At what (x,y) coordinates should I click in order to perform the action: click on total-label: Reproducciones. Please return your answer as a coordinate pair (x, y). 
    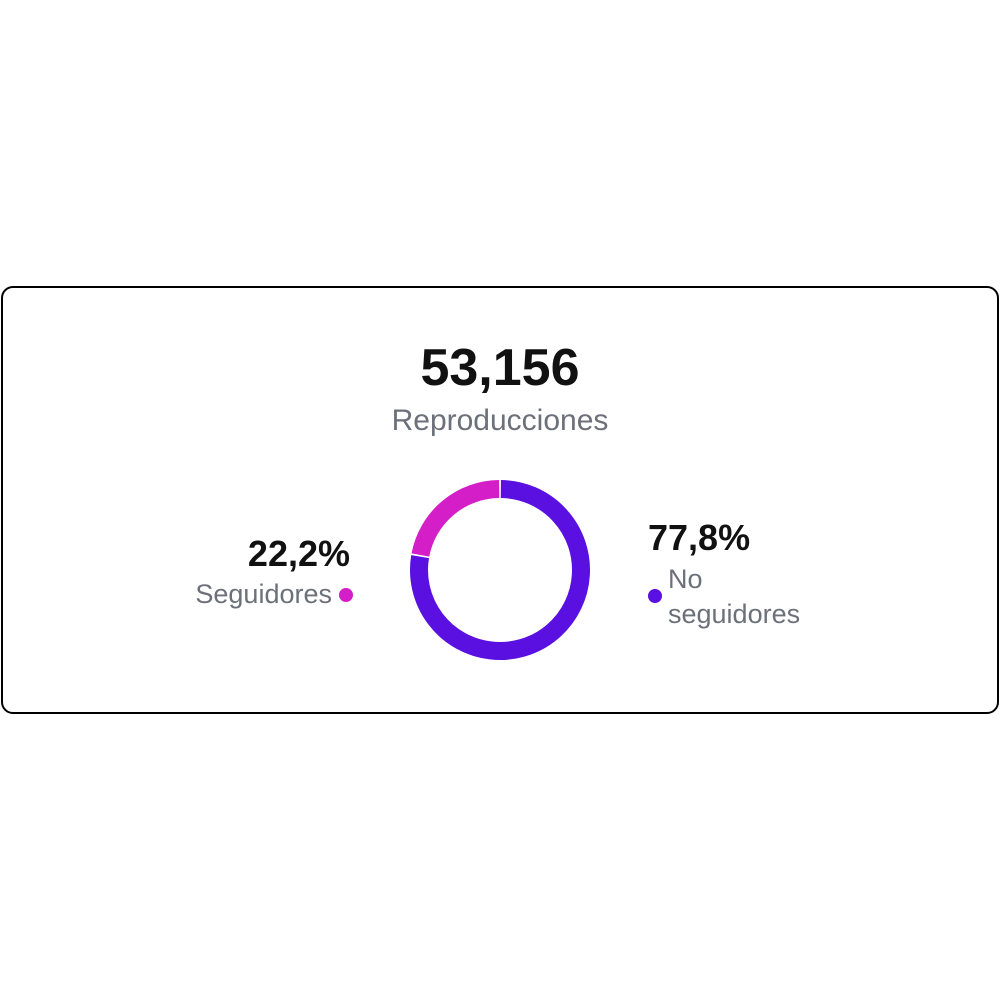
    Looking at the image, I should click on (500, 420).